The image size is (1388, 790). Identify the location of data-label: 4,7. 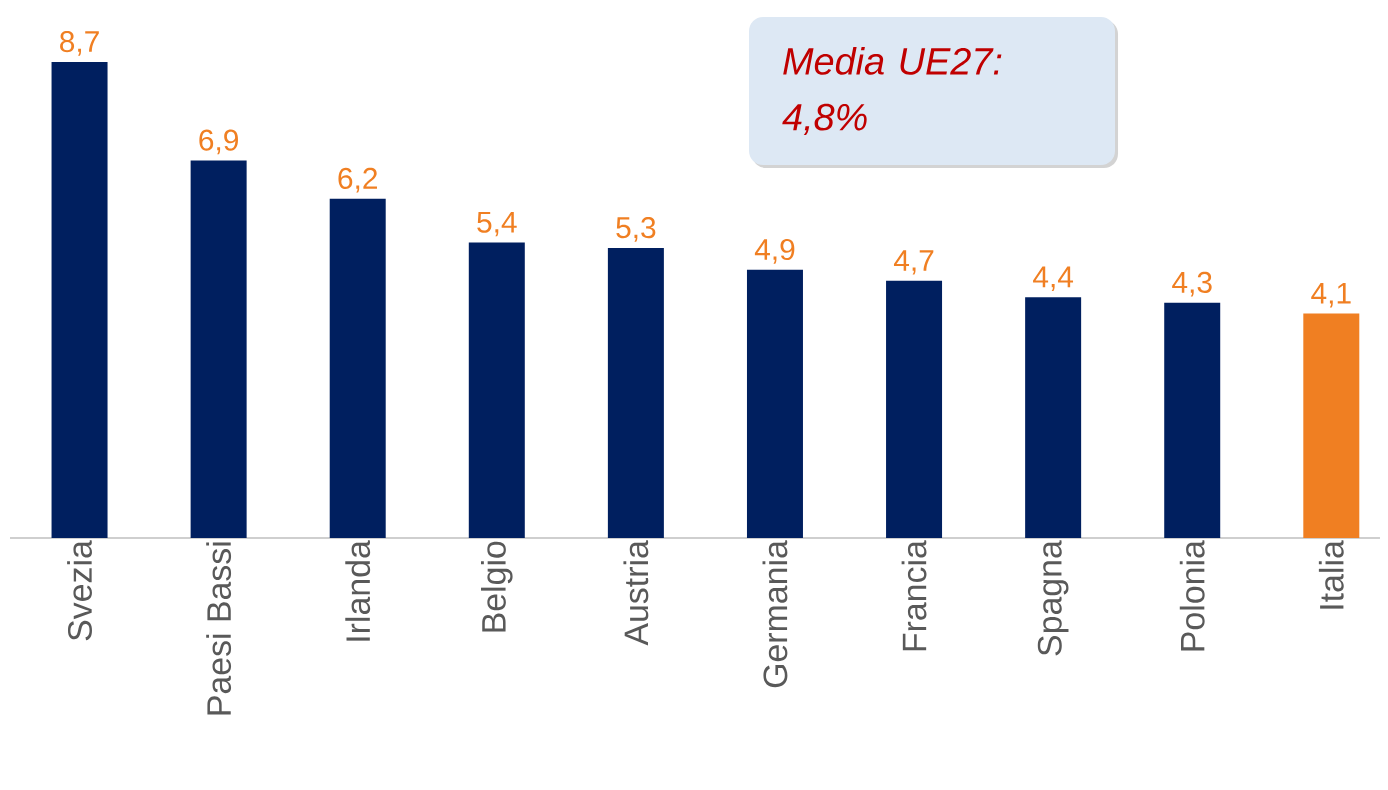
(913, 262).